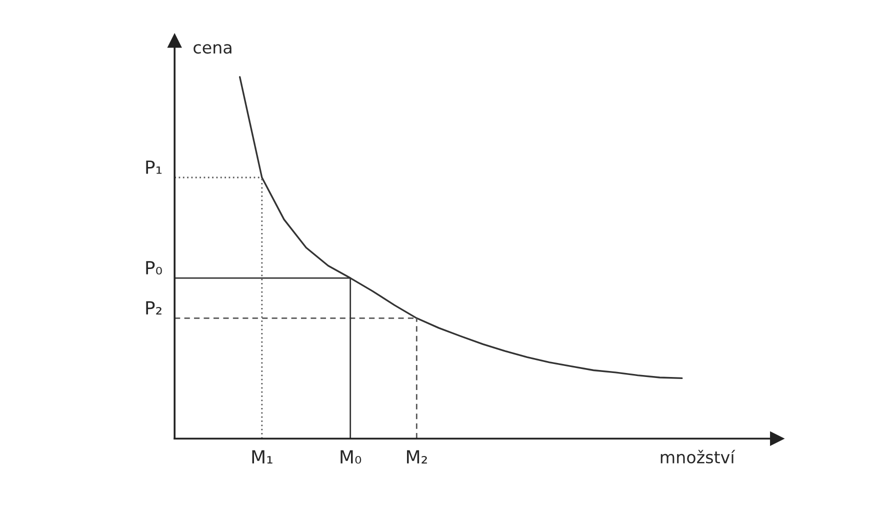 This screenshot has height=510, width=873. I want to click on x-tick-label: M₂, so click(417, 457).